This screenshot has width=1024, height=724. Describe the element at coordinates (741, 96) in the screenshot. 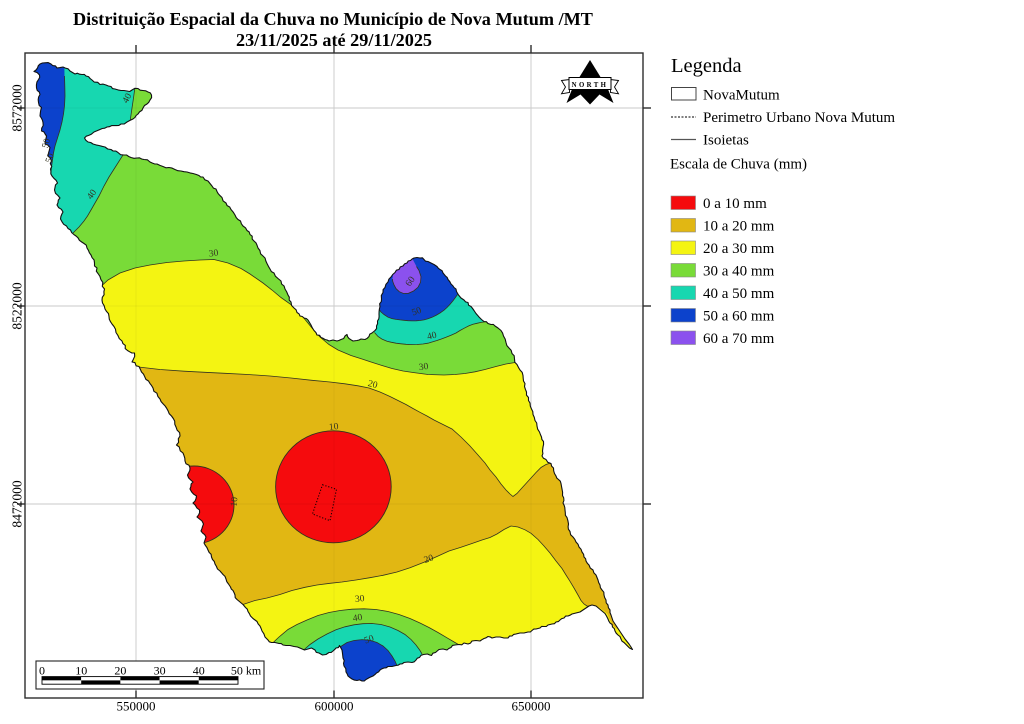

I see `svg-text: NovaMutum` at that location.